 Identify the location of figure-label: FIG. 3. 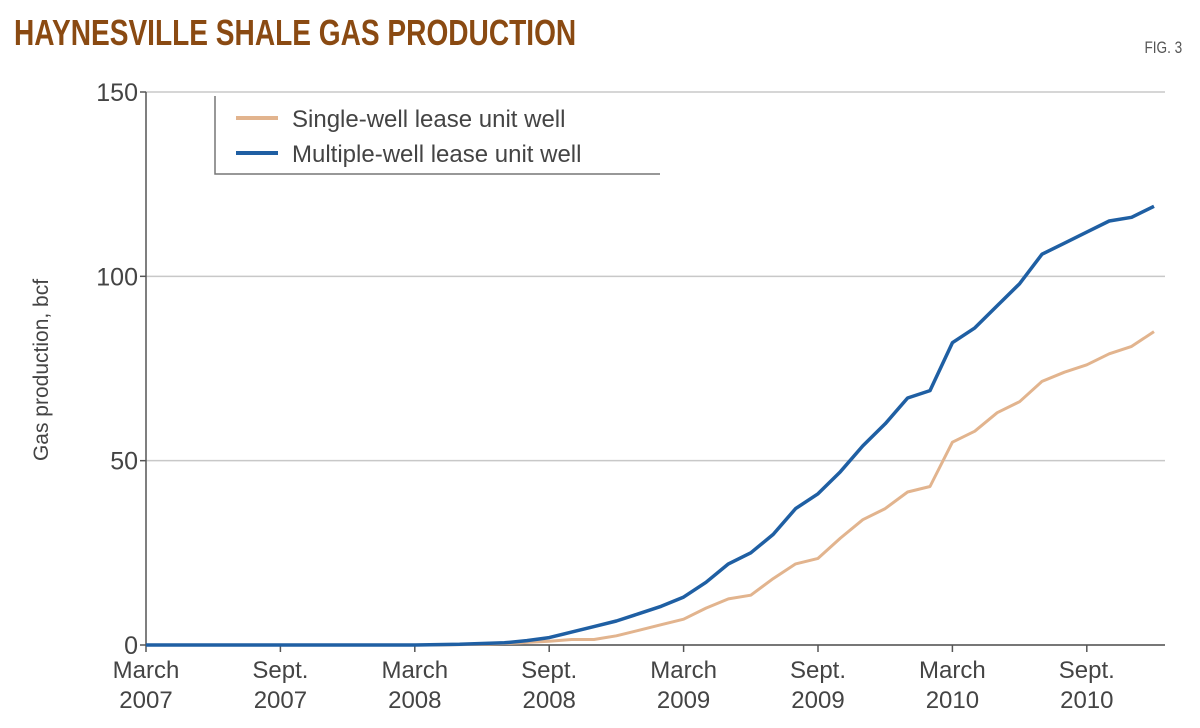
(1163, 47).